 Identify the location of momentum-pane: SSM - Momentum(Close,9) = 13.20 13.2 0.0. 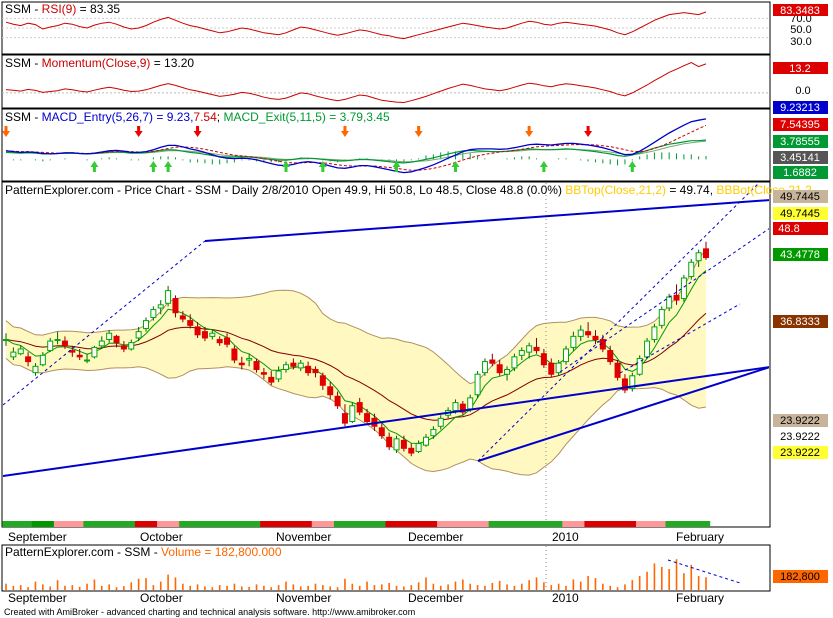
(414, 81).